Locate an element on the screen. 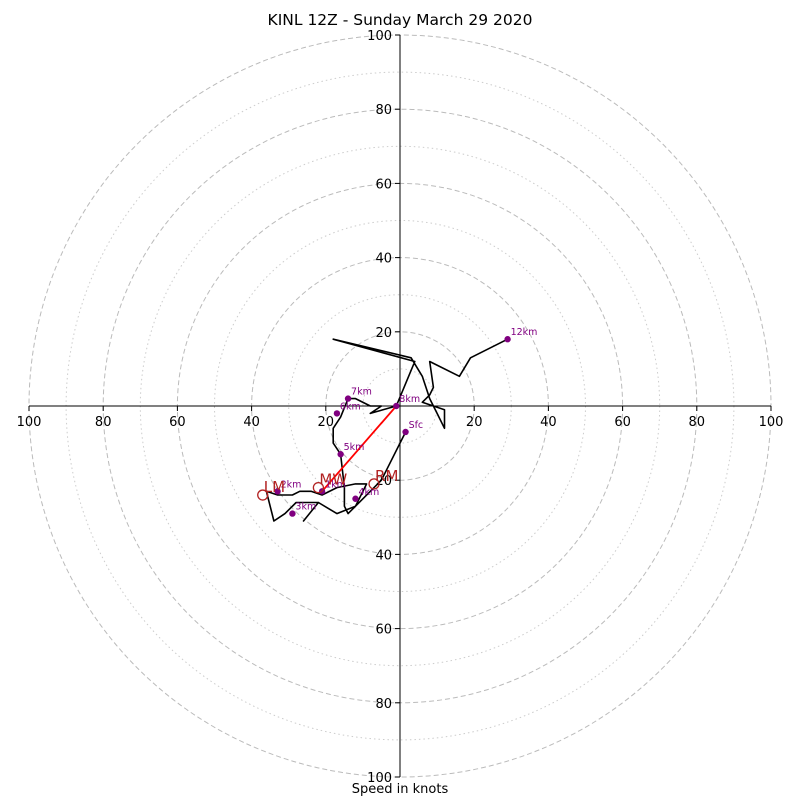 This screenshot has width=800, height=800. storm-motion-label: MW is located at coordinates (333, 480).